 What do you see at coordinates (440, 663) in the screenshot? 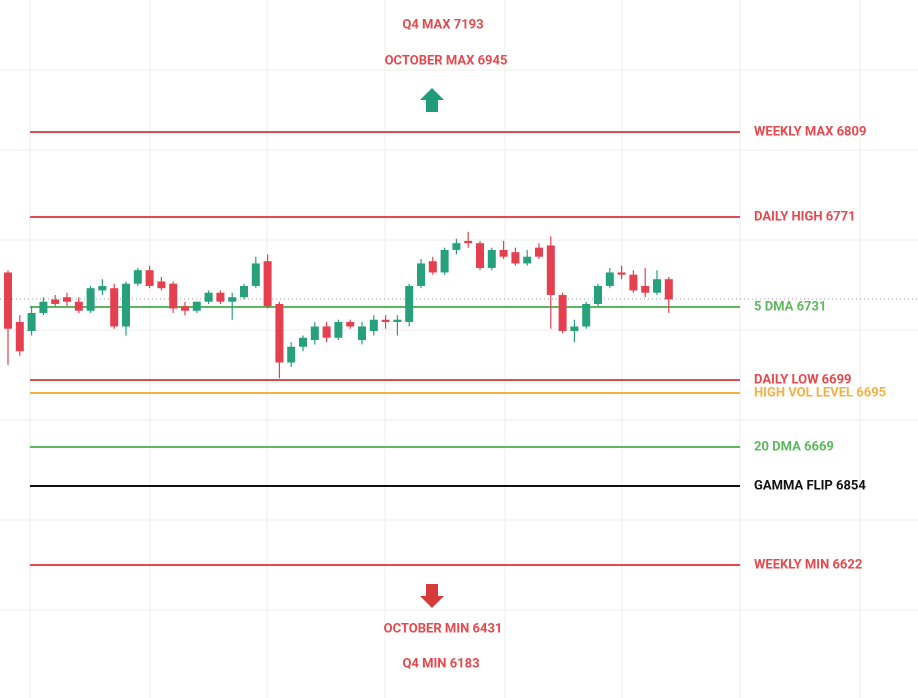
I see `annotation: Q4 MIN 6183` at bounding box center [440, 663].